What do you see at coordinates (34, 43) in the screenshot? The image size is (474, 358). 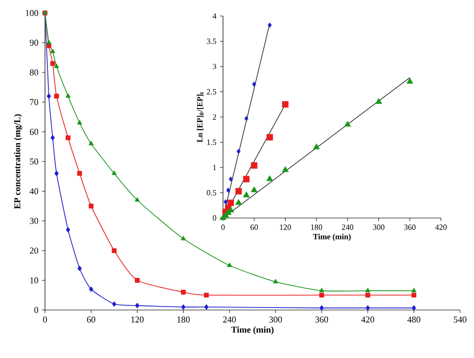 I see `y-tick-label: 90` at bounding box center [34, 43].